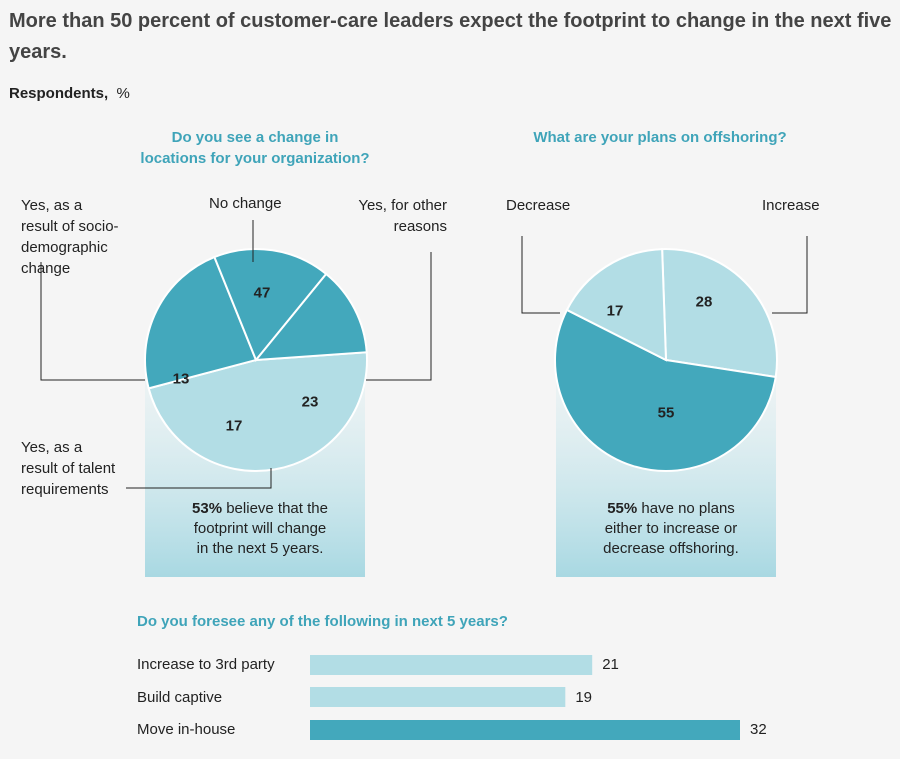 The width and height of the screenshot is (900, 759). I want to click on bar-label-in-house: Move in-house, so click(186, 729).